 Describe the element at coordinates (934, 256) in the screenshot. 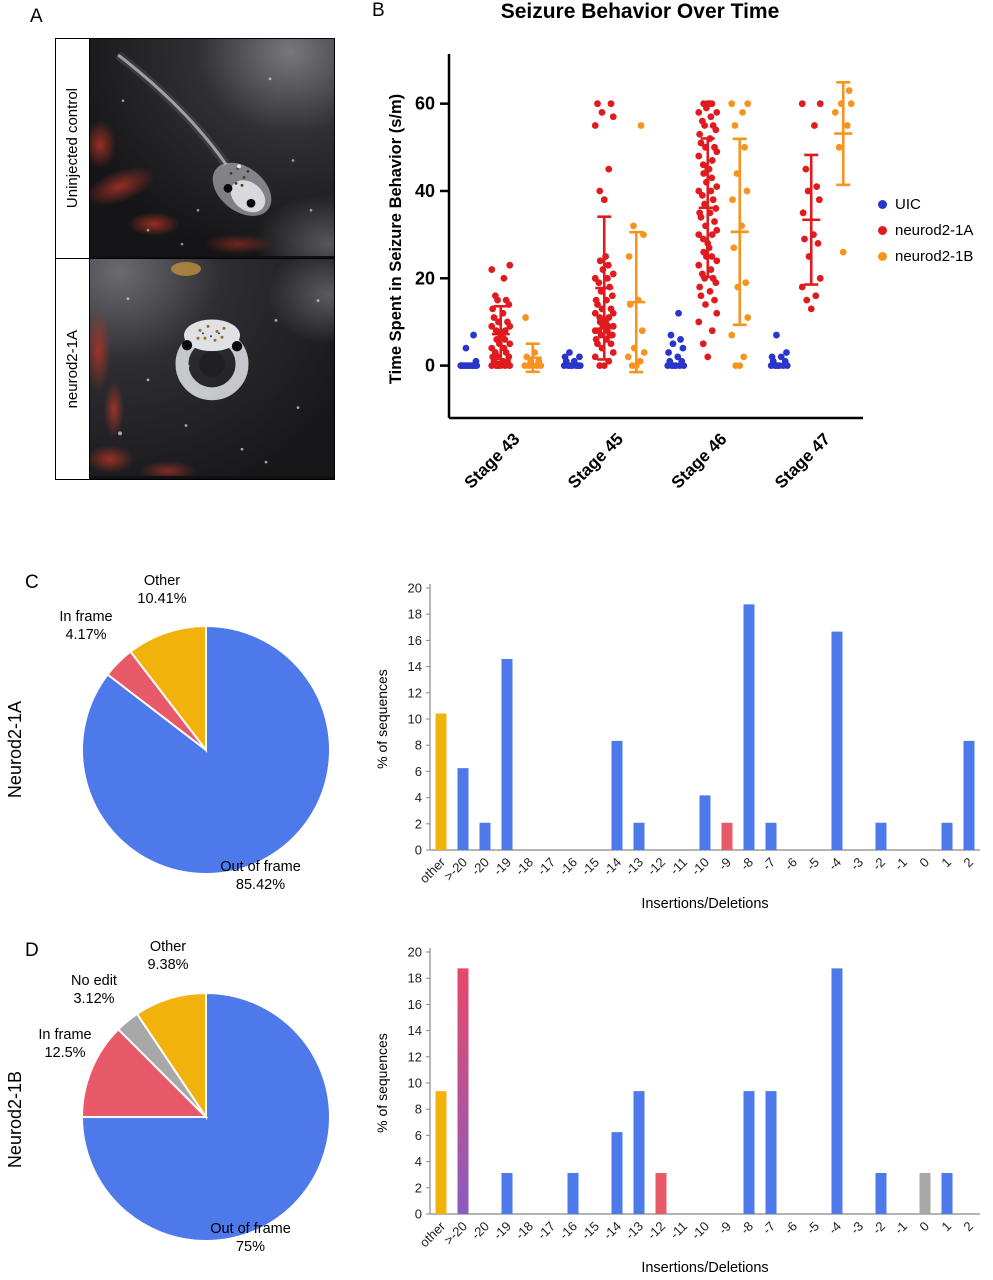

I see `legend-label: neurod2-1B` at that location.